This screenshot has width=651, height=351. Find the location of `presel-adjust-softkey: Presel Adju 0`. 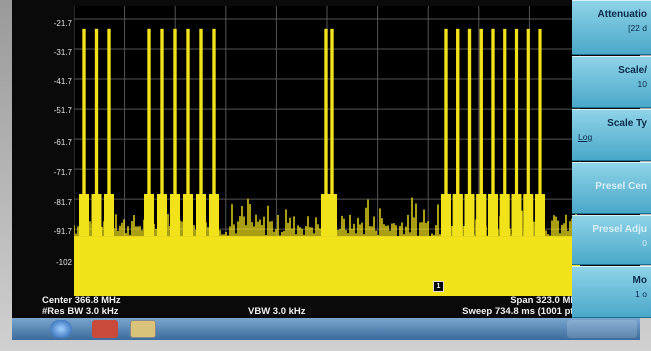

presel-adjust-softkey: Presel Adju 0 is located at coordinates (611, 240).